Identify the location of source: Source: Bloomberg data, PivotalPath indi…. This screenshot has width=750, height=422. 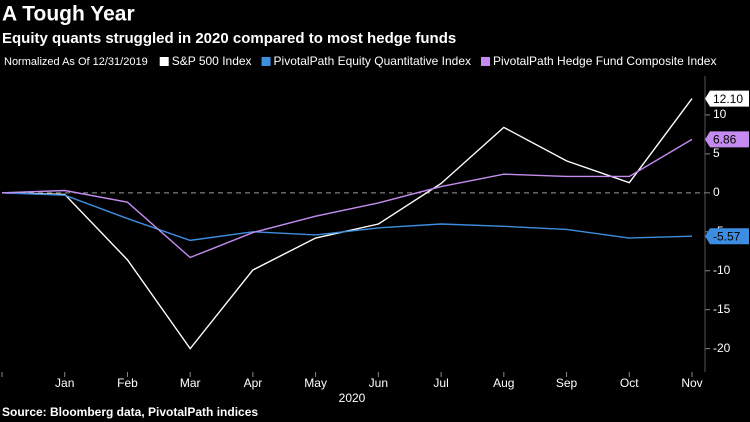
(130, 412).